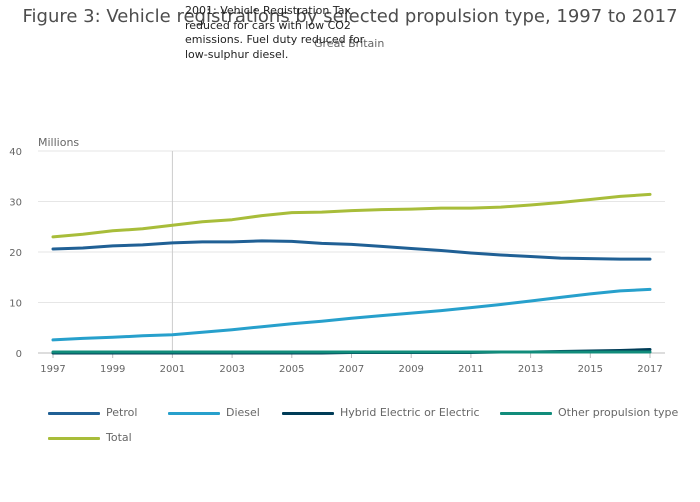 This screenshot has width=700, height=502. Describe the element at coordinates (15, 253) in the screenshot. I see `y-tick-label: 20` at that location.